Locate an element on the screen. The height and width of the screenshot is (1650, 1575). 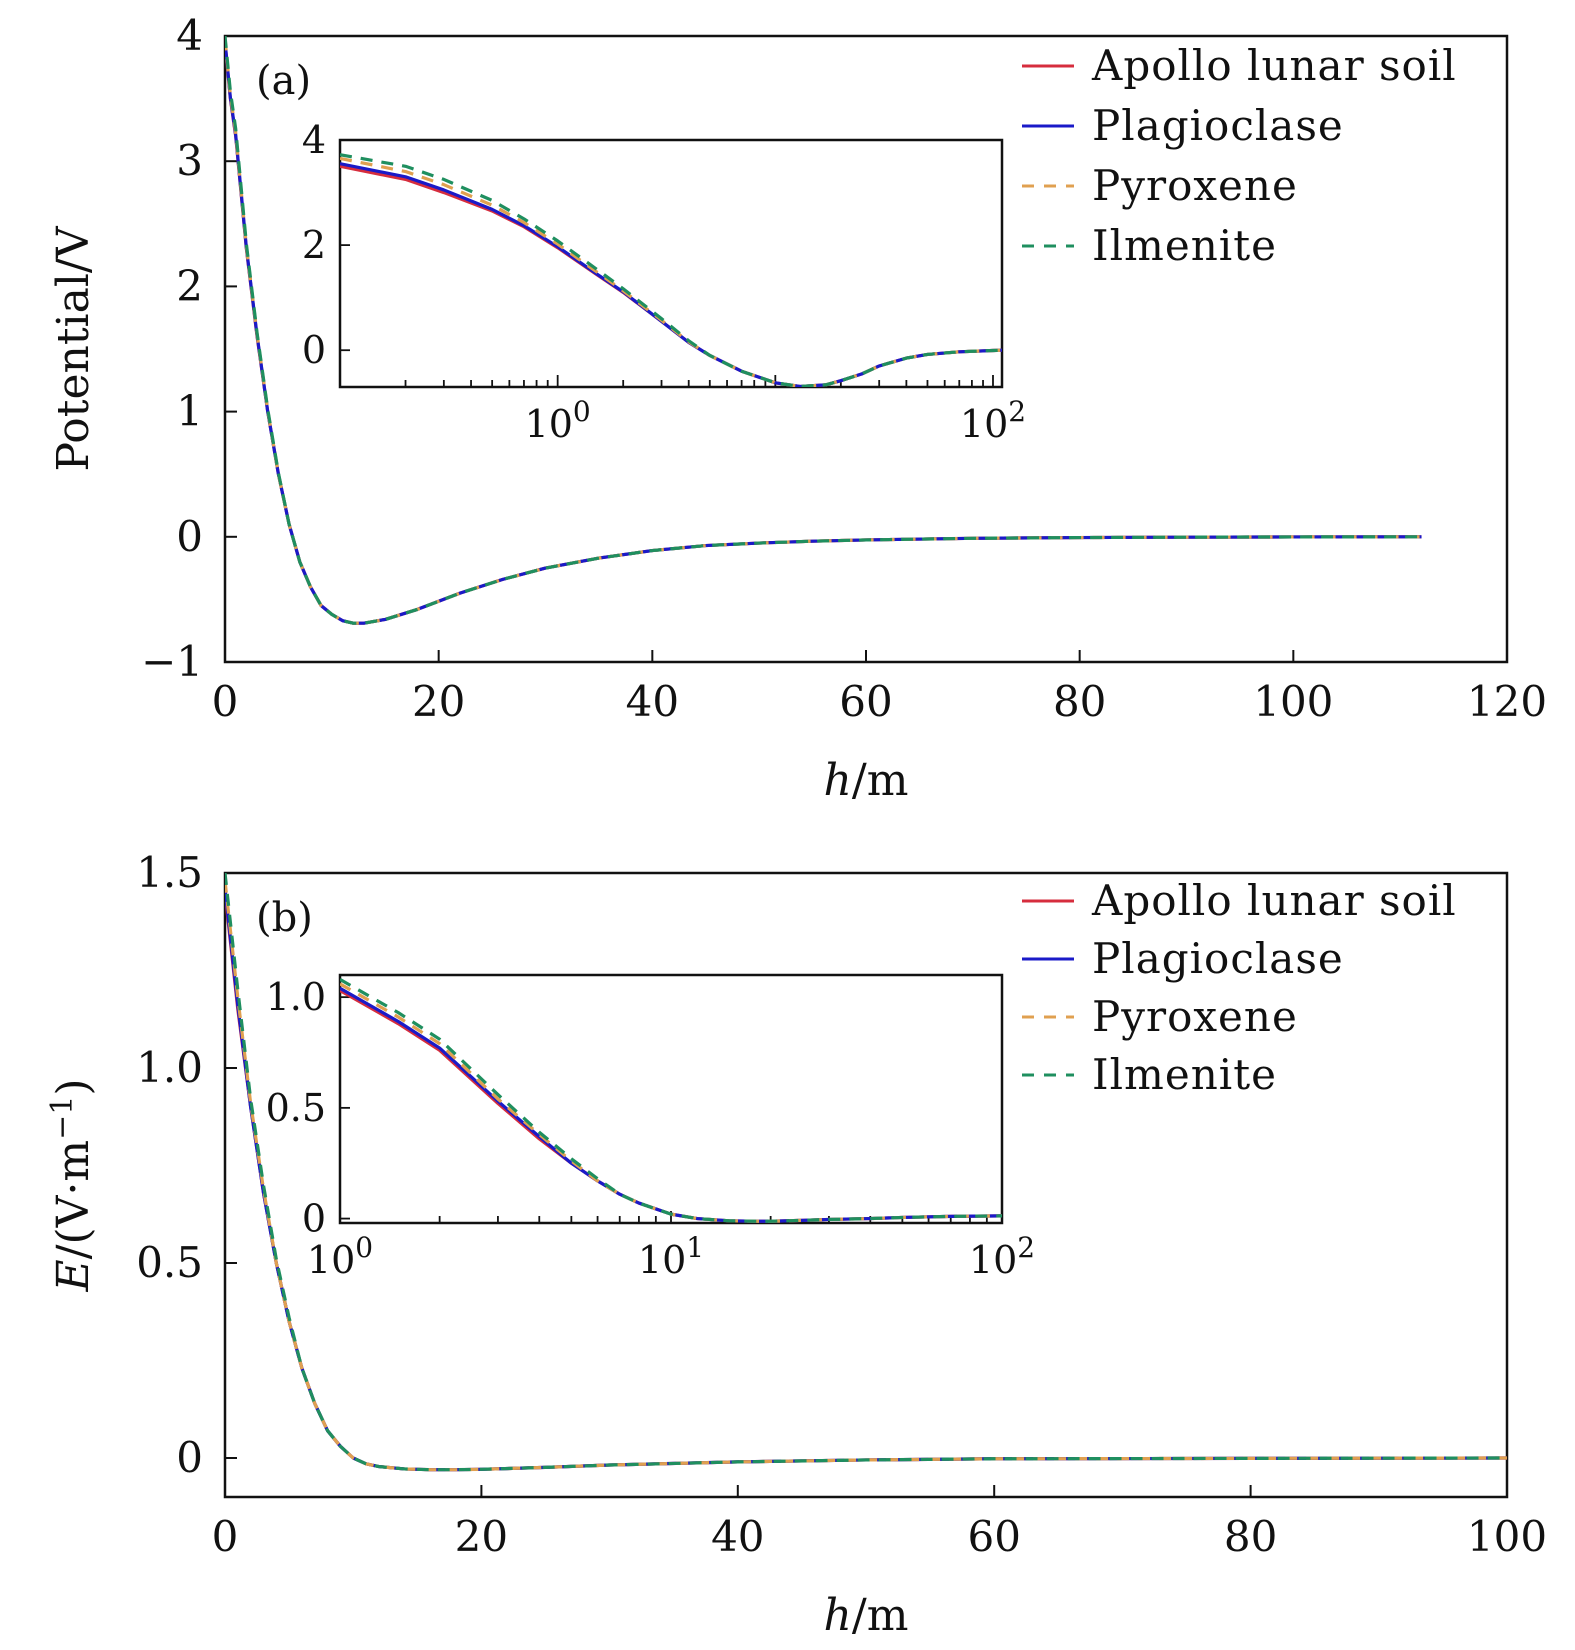
x-tick-label-b-0: 0 is located at coordinates (225, 1536).